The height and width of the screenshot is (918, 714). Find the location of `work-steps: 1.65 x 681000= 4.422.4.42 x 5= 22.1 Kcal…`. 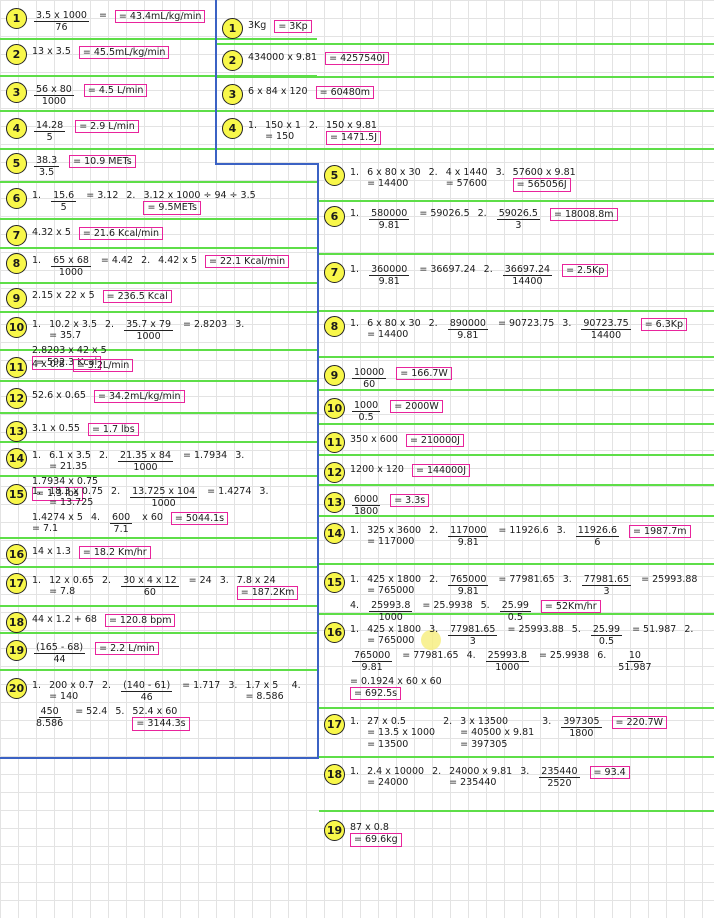

work-steps: 1.65 x 681000= 4.422.4.42 x 5= 22.1 Kcal… is located at coordinates (160, 266).